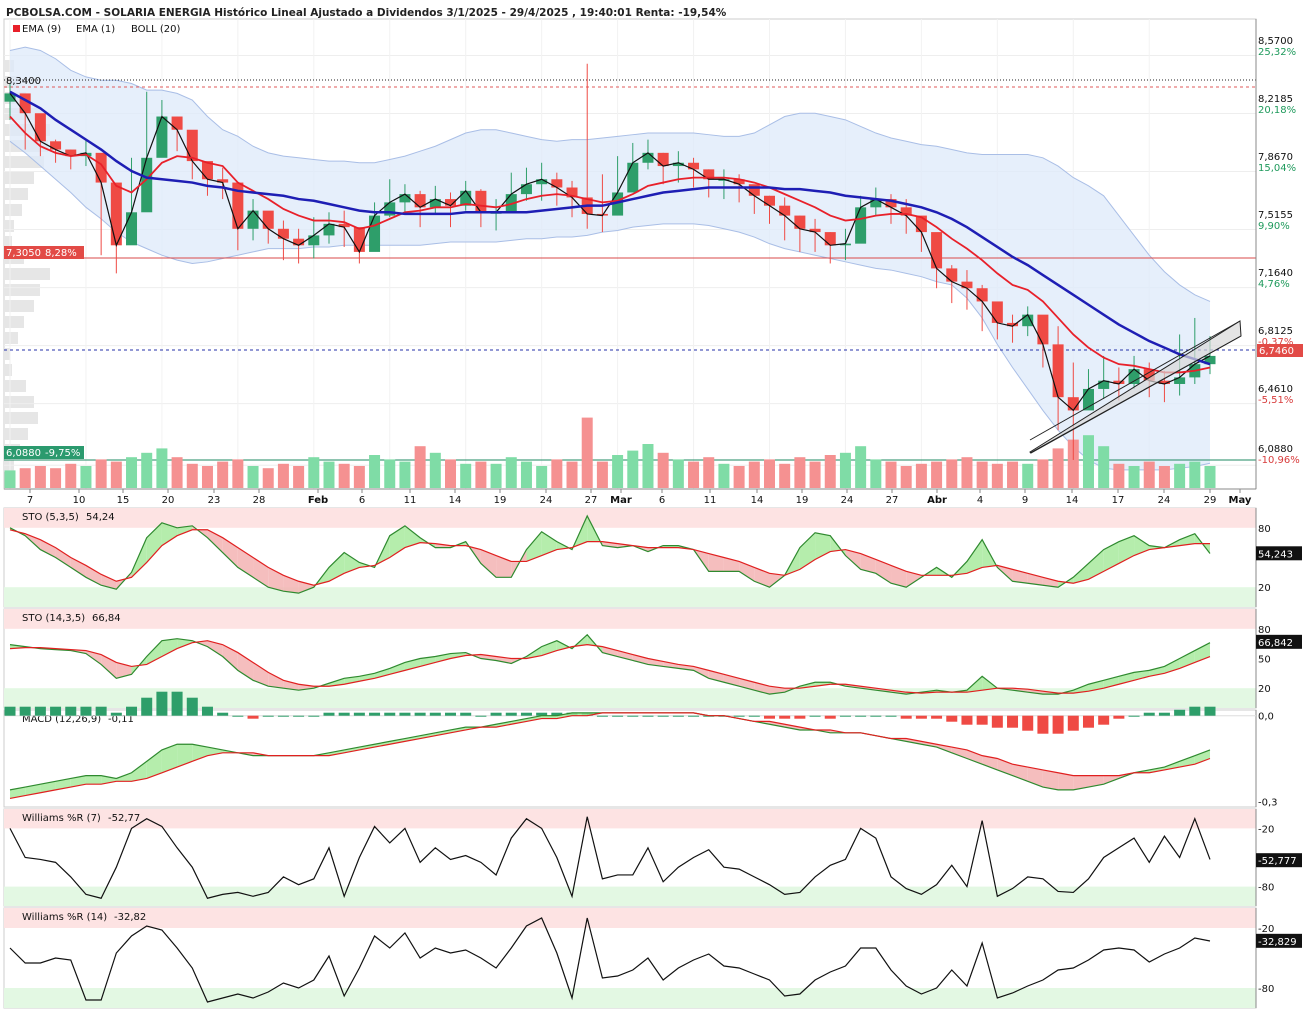 This screenshot has height=1012, width=1310. Describe the element at coordinates (609, 557) in the screenshot. I see `sto-d-line` at that location.